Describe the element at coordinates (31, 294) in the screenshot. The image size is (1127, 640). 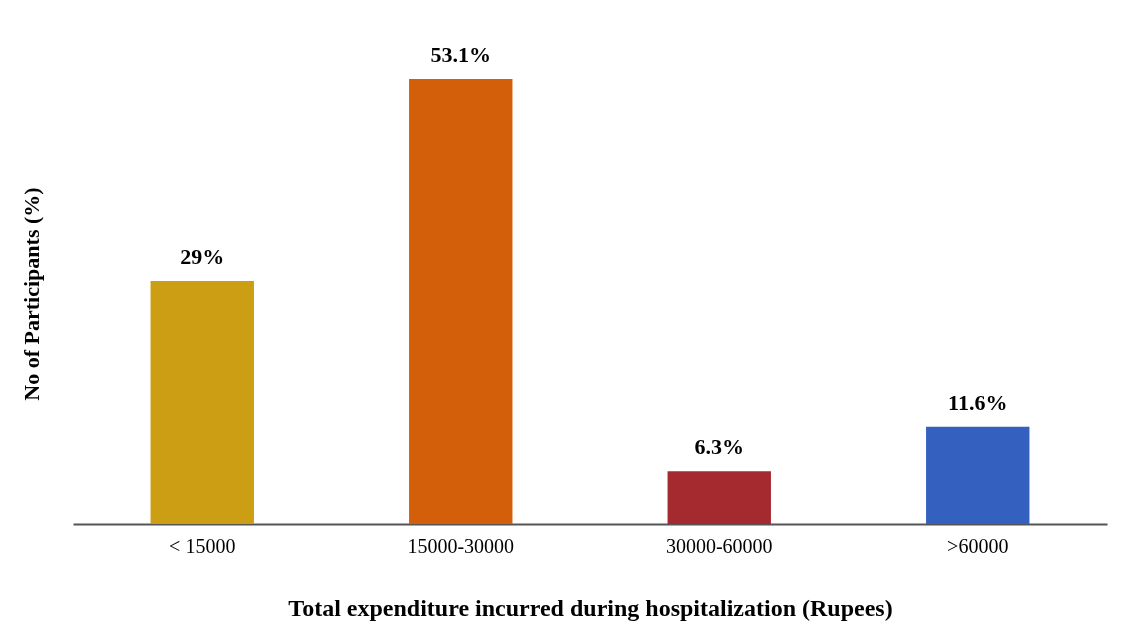
I see `y-axis-title: No of Participants (%)` at that location.